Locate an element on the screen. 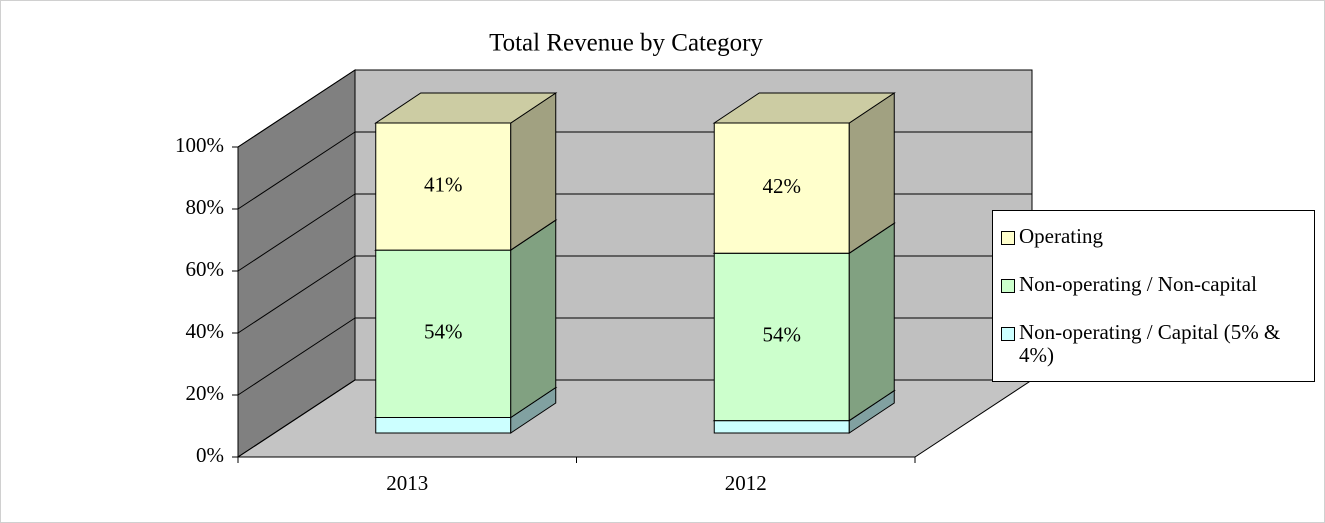  chart-title: Total Revenue by Category is located at coordinates (626, 43).